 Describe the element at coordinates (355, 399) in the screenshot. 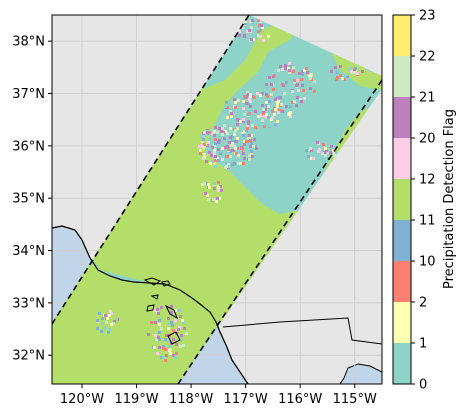

I see `lon-tick-label: 115°W` at that location.